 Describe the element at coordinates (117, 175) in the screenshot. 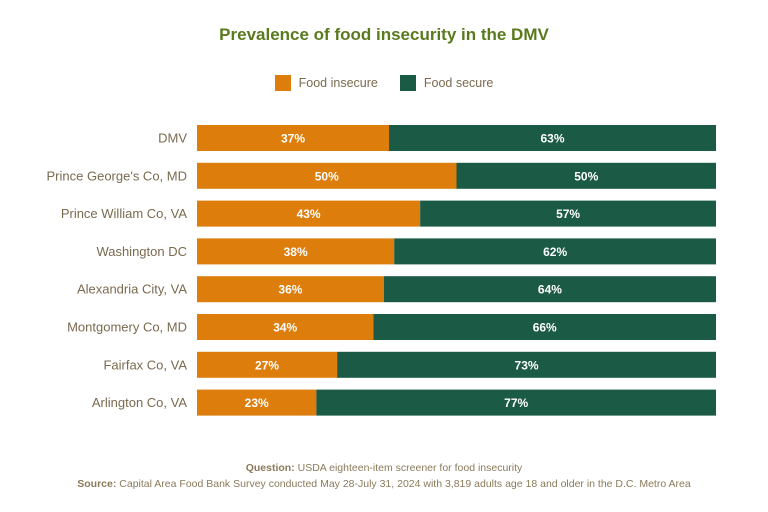

I see `category-label-prince-george-s-co-md: Prince George's Co, MD` at that location.